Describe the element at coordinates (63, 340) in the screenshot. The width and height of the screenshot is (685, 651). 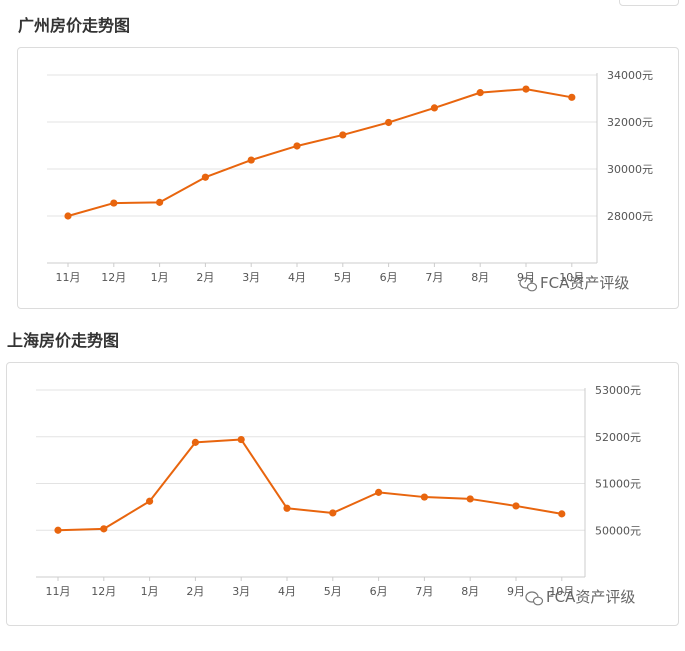
I see `chart-title-shanghai: 上海房价走势图` at that location.